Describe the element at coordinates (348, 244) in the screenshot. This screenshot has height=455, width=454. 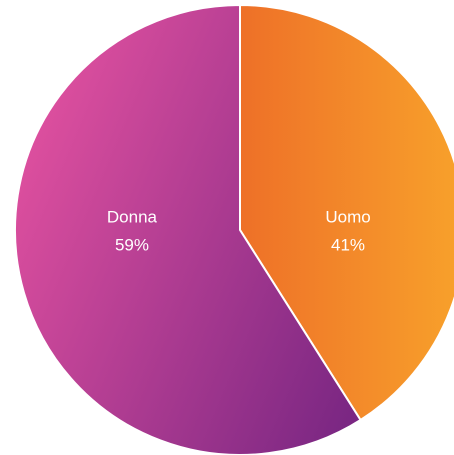
I see `slice-value-label: 41%` at that location.